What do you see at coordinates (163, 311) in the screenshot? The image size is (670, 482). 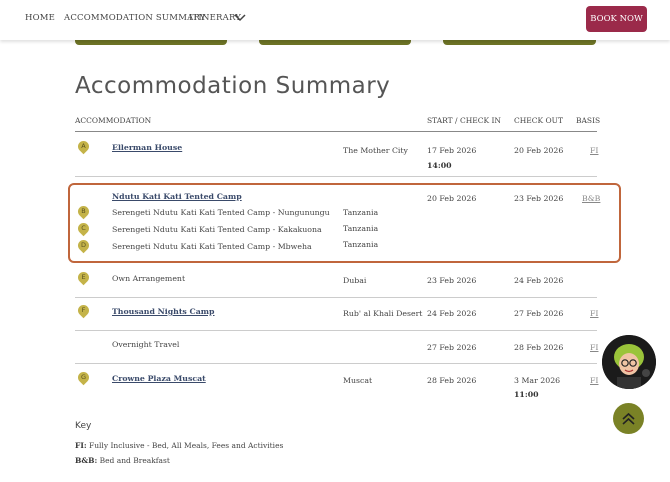 I see `accommodation-link: Thousand Nights Camp` at bounding box center [163, 311].